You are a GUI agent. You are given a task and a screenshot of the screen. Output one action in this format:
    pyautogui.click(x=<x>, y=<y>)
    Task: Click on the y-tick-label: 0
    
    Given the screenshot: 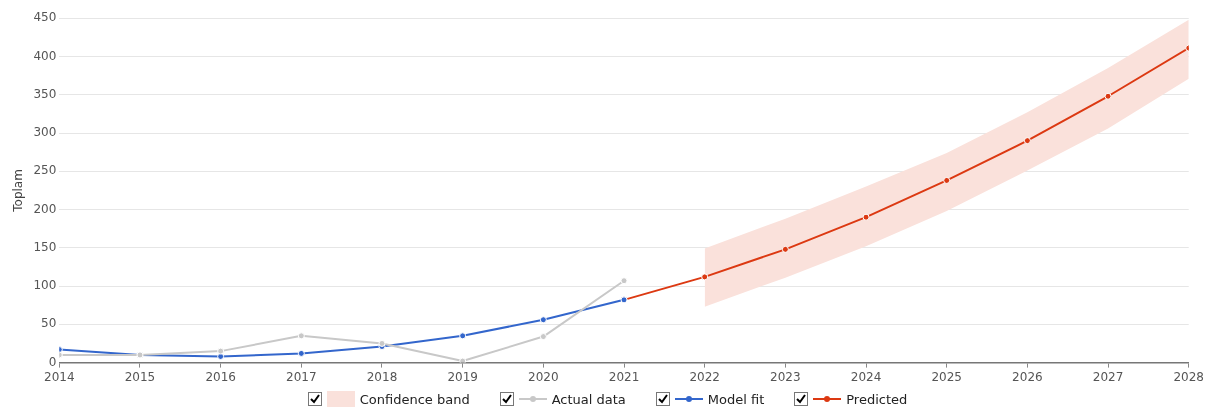 What is the action you would take?
    pyautogui.click(x=52, y=361)
    